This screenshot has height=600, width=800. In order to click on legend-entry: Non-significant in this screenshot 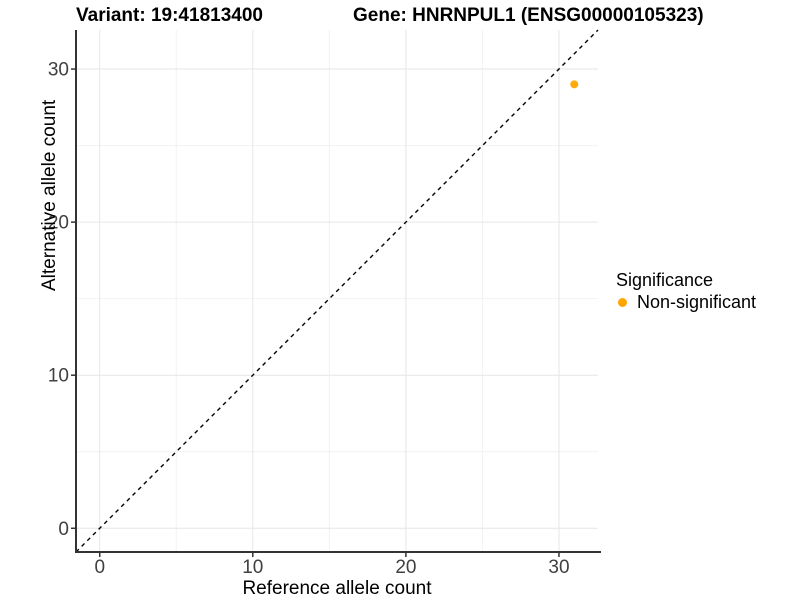, I will do `click(686, 302)`.